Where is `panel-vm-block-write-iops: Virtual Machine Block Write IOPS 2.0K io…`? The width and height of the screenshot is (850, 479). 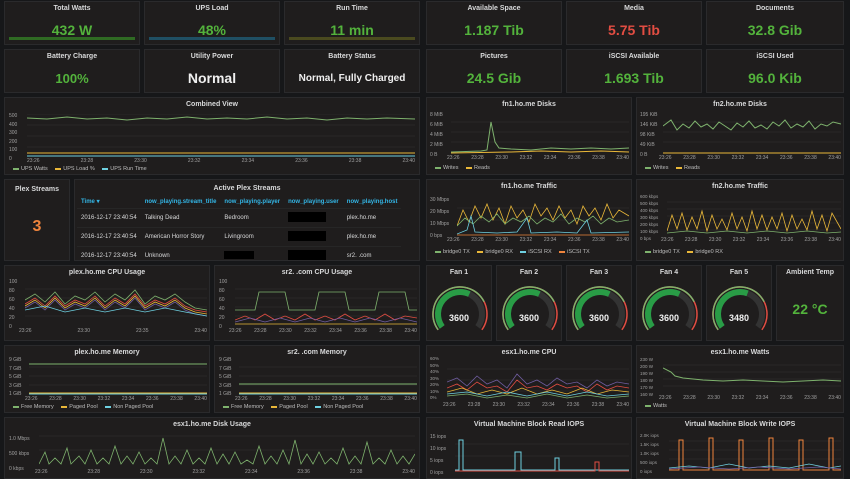
panel-vm-block-write-iops: Virtual Machine Block Write IOPS 2.0K io… is located at coordinates (740, 448).